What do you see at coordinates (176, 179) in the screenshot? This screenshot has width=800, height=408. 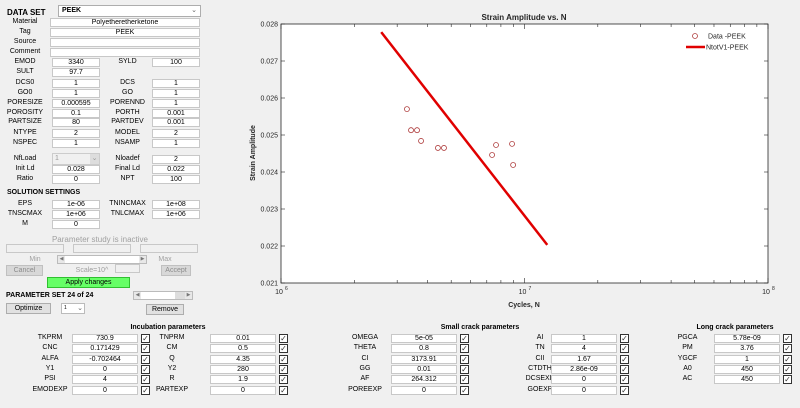 I see `npt-field: 100` at bounding box center [176, 179].